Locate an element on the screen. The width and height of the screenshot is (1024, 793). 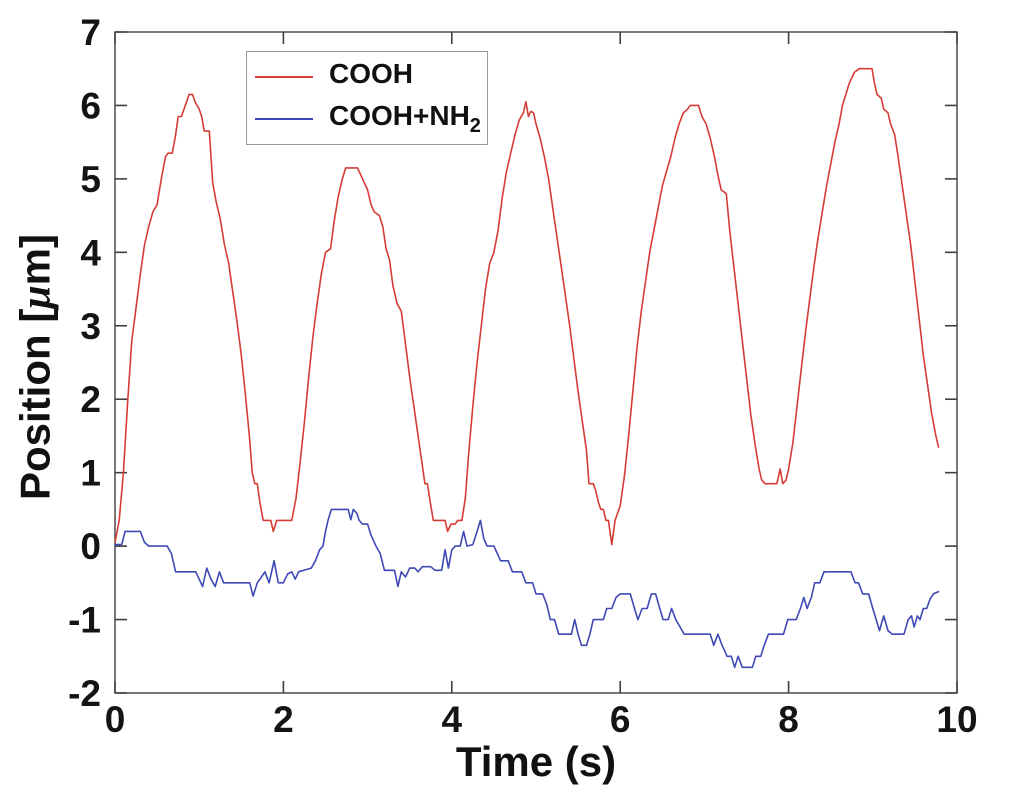
x-tick-label: 2 is located at coordinates (283, 719).